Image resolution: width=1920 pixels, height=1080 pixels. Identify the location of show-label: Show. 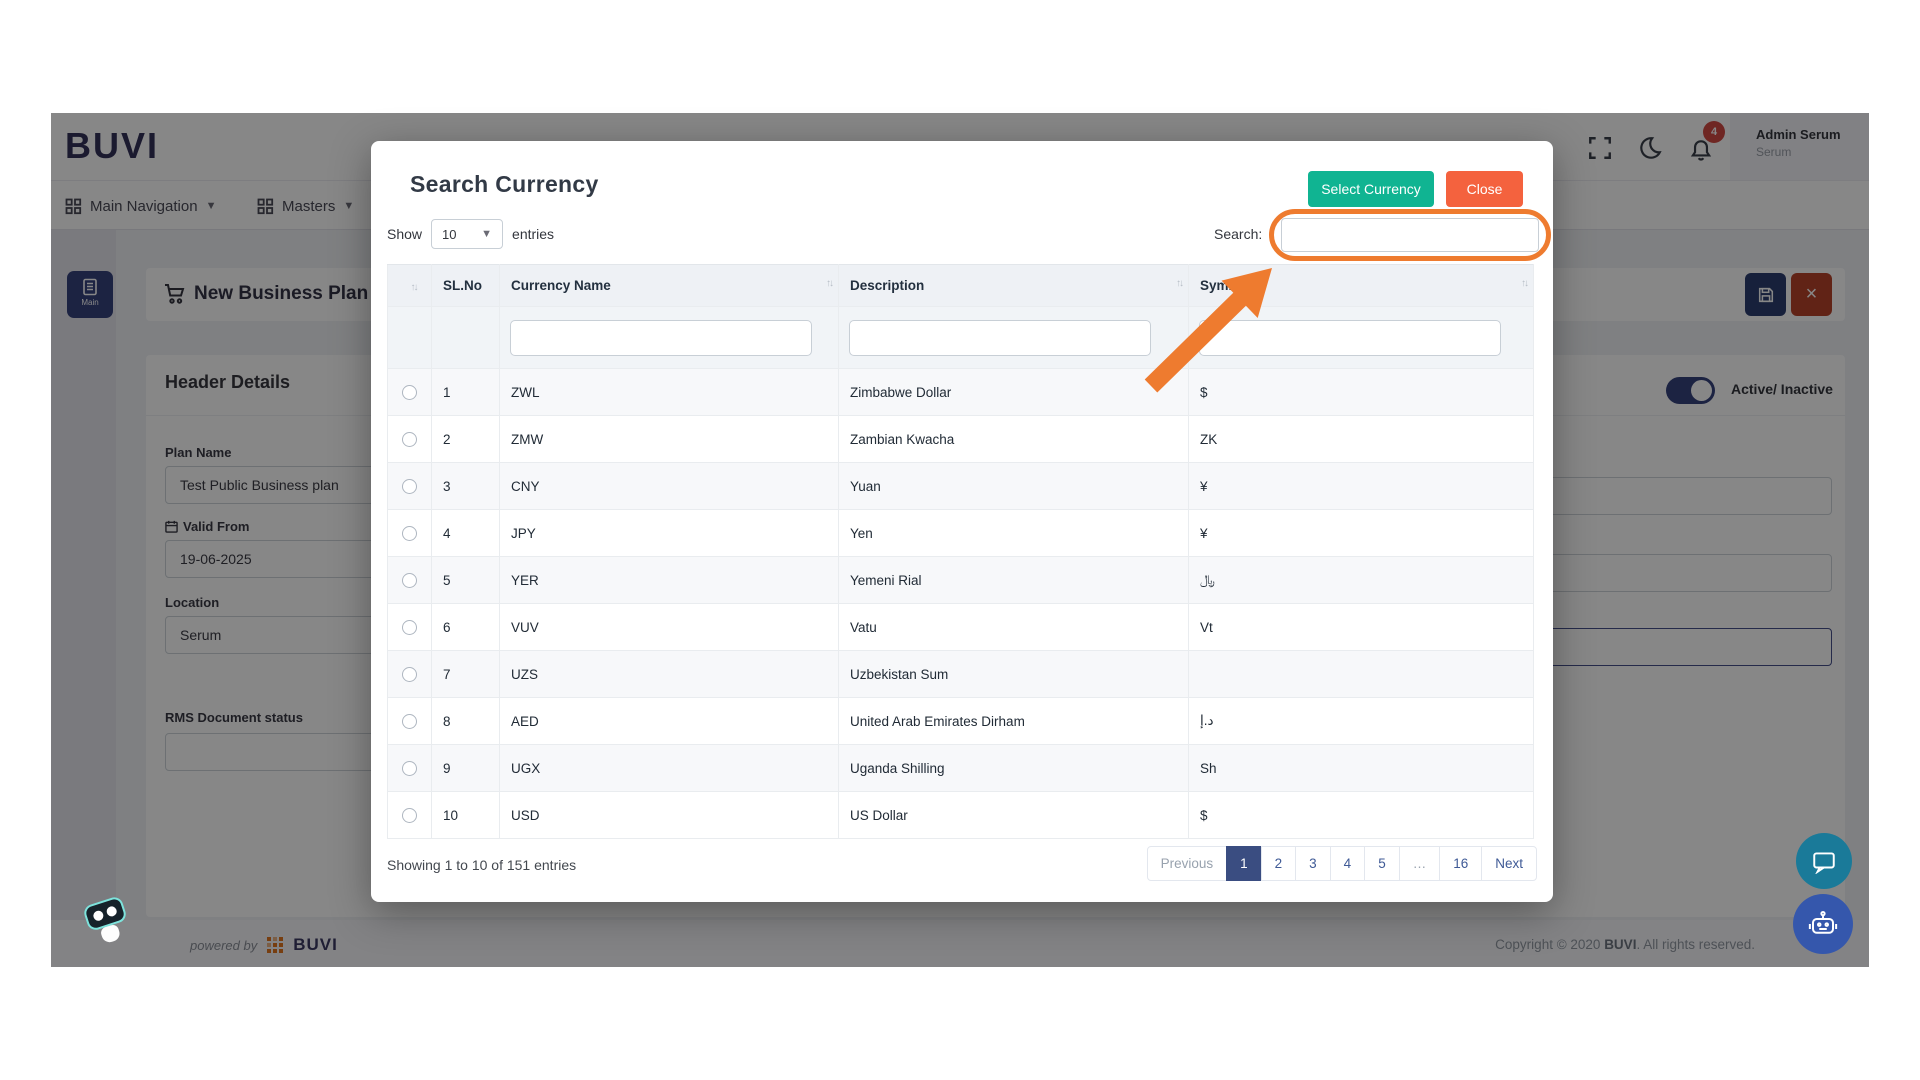
(405, 234).